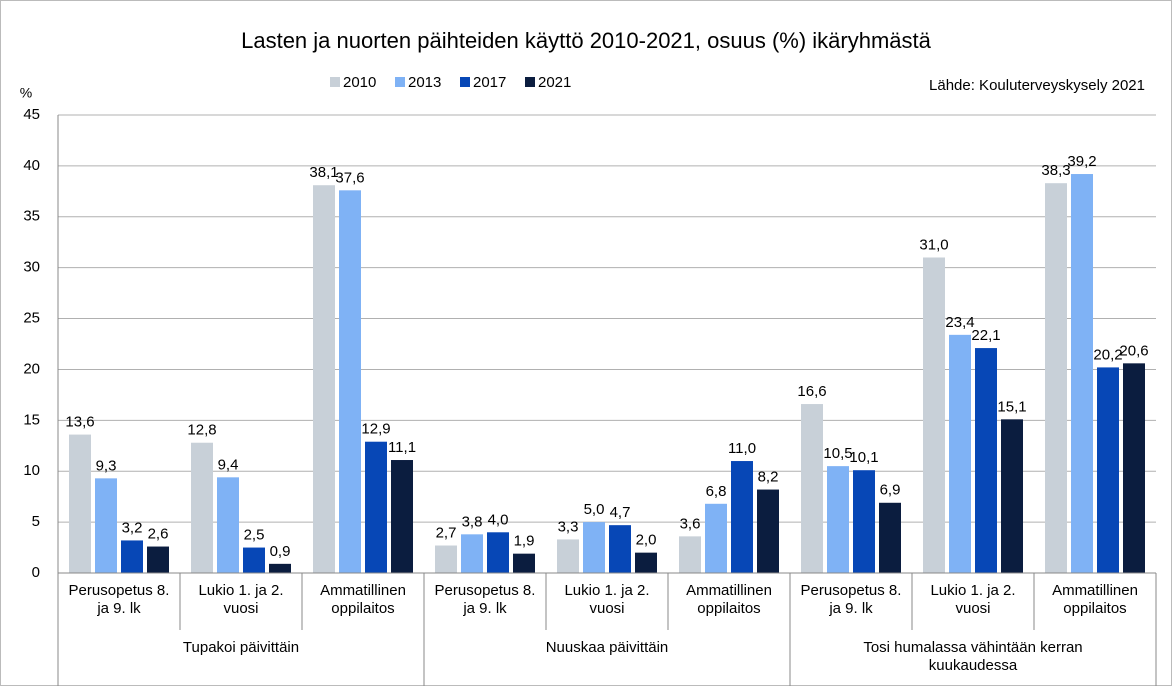 Image resolution: width=1172 pixels, height=686 pixels. What do you see at coordinates (811, 391) in the screenshot?
I see `value-label: 16,6` at bounding box center [811, 391].